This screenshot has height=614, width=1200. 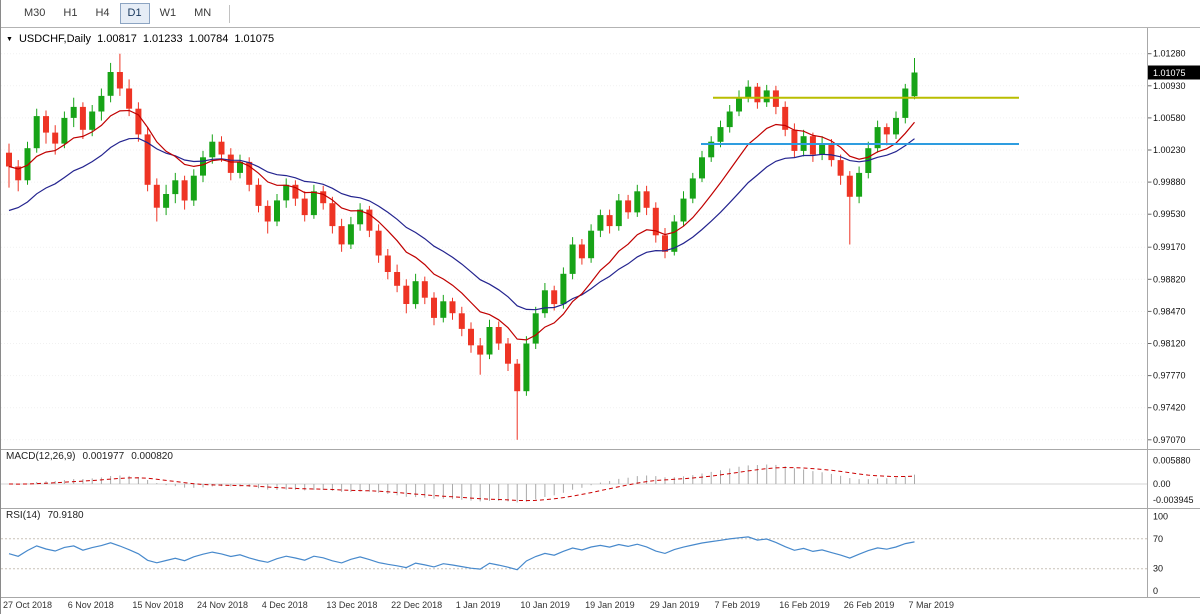 I want to click on timeframe-button-m30: M30, so click(x=35, y=13).